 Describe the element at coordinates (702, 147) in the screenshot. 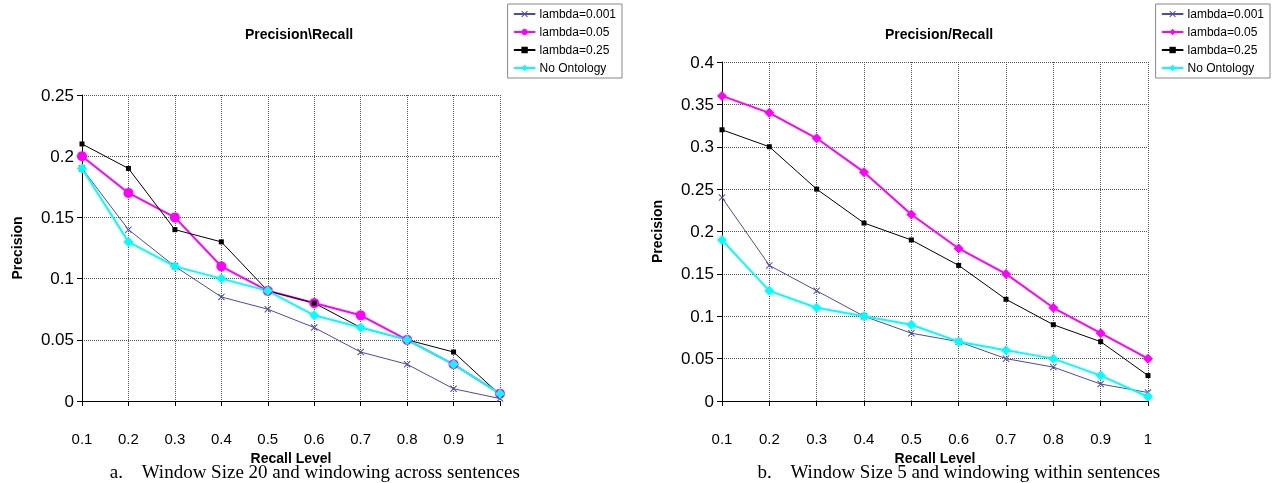

I see `y-tick-label: 0.3` at that location.